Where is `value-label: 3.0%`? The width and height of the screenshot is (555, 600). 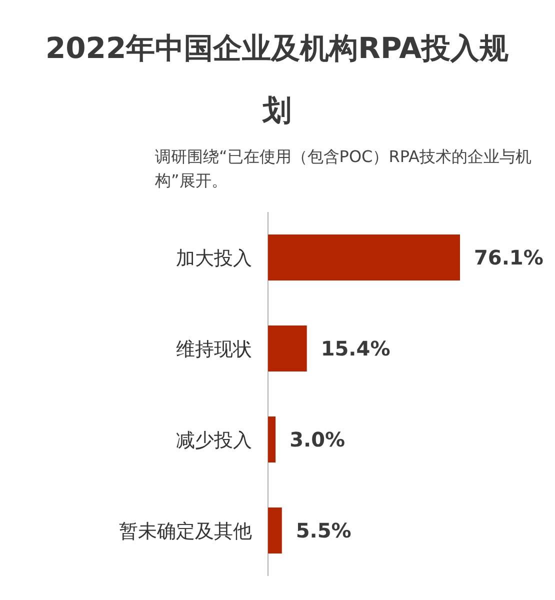
value-label: 3.0% is located at coordinates (318, 440).